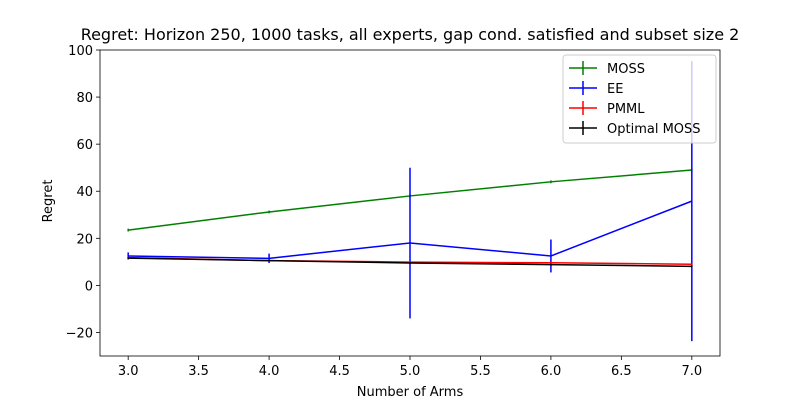 Image resolution: width=800 pixels, height=400 pixels. I want to click on y-tick-label: 80, so click(84, 98).